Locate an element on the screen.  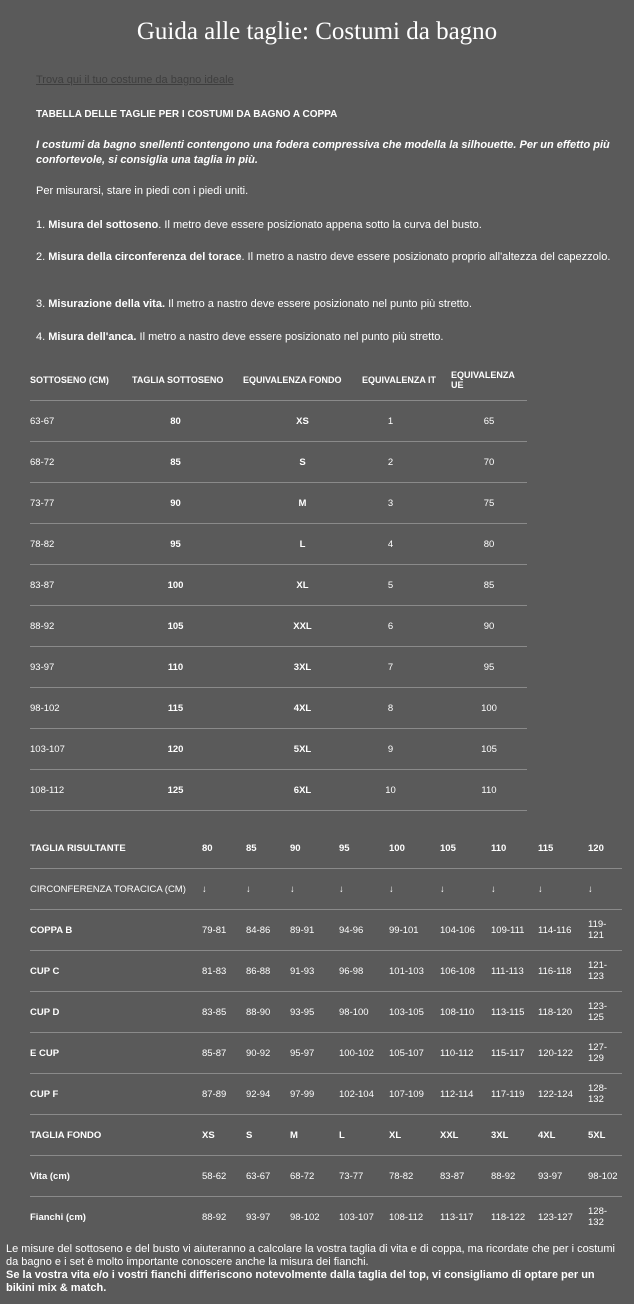
table-cell: 83-85 is located at coordinates (224, 1012).